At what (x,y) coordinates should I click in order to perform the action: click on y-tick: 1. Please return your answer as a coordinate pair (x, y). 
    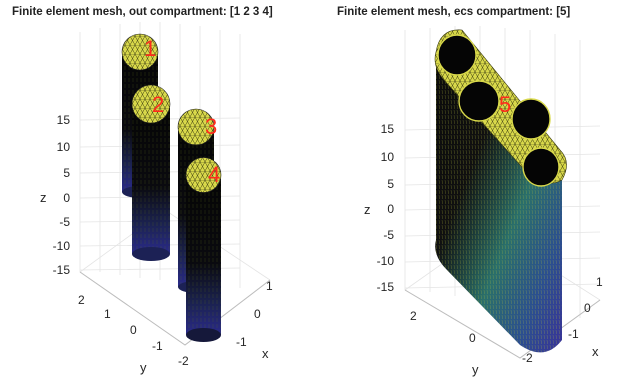
    Looking at the image, I should click on (107, 314).